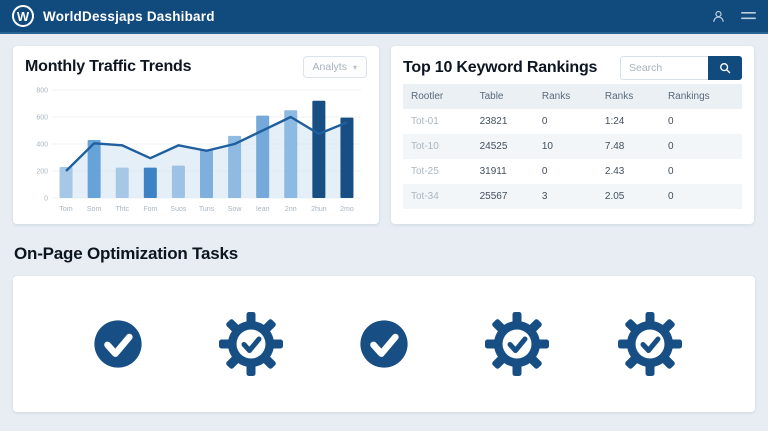  What do you see at coordinates (664, 68) in the screenshot?
I see `search-input` at bounding box center [664, 68].